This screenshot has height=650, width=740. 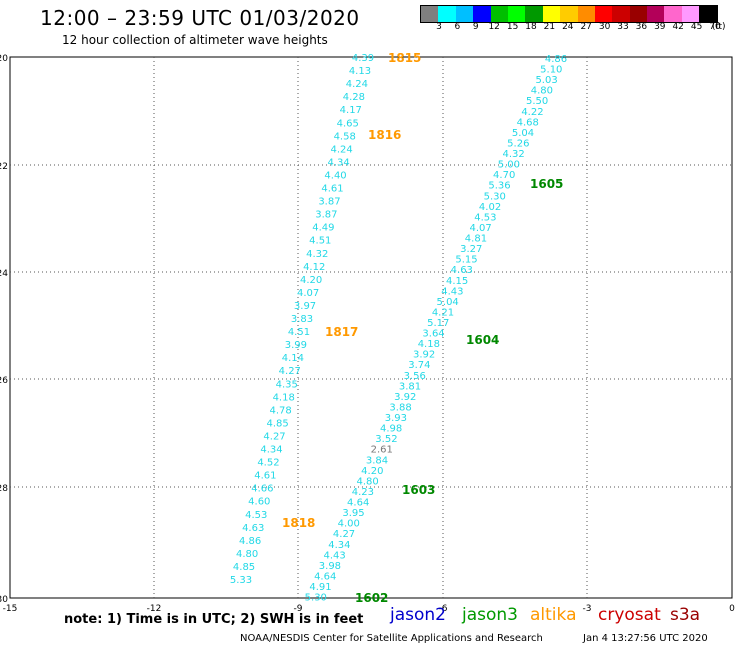 What do you see at coordinates (512, 27) in the screenshot?
I see `color-scale-label: 15` at bounding box center [512, 27].